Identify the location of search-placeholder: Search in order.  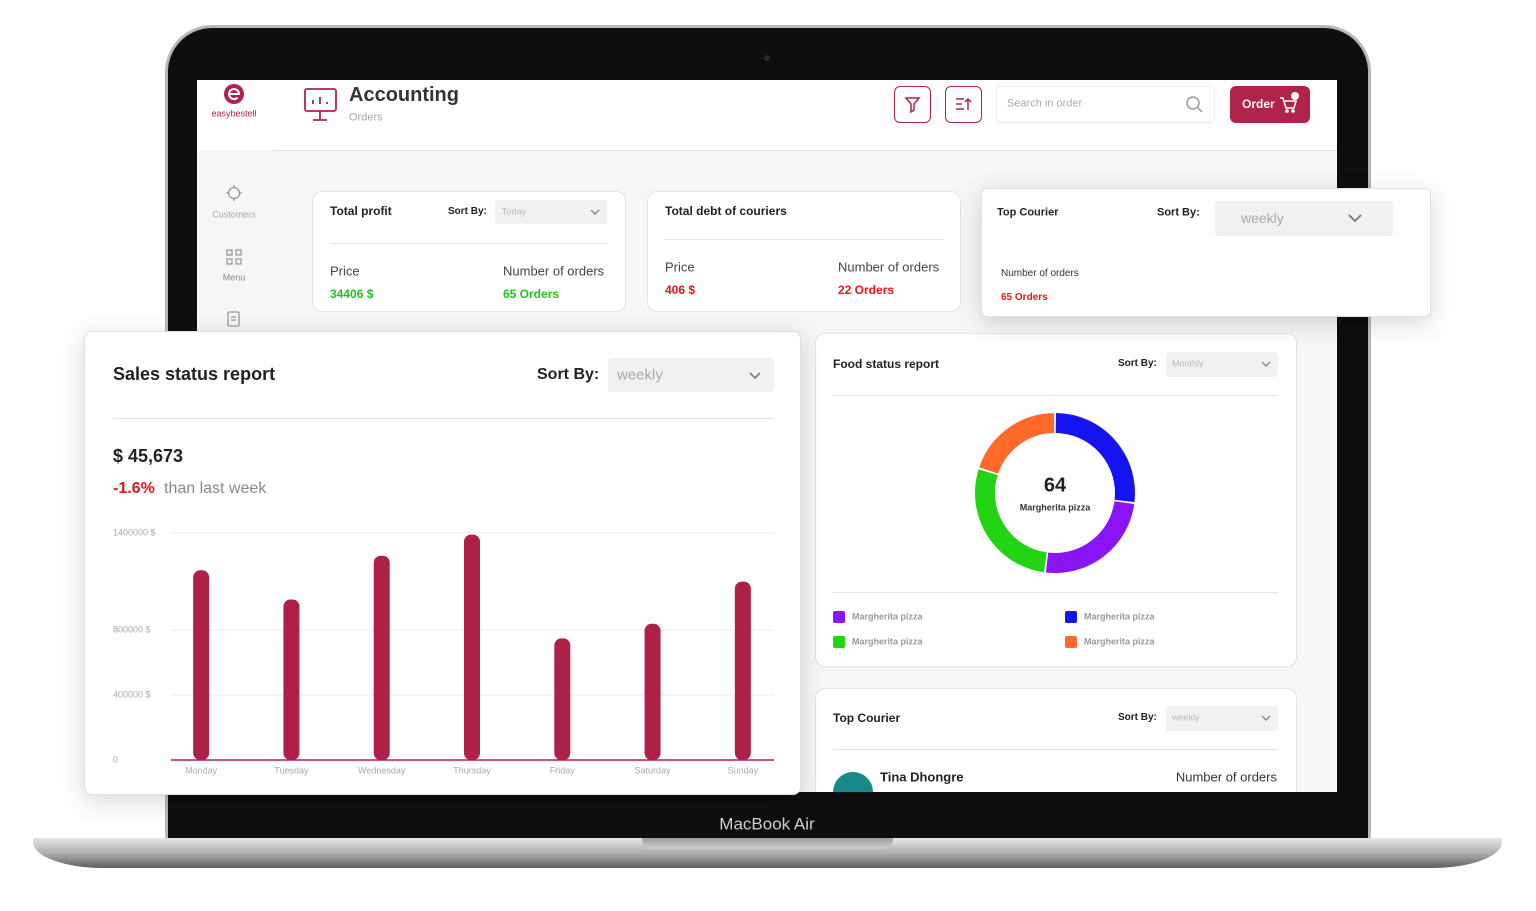
(1045, 103).